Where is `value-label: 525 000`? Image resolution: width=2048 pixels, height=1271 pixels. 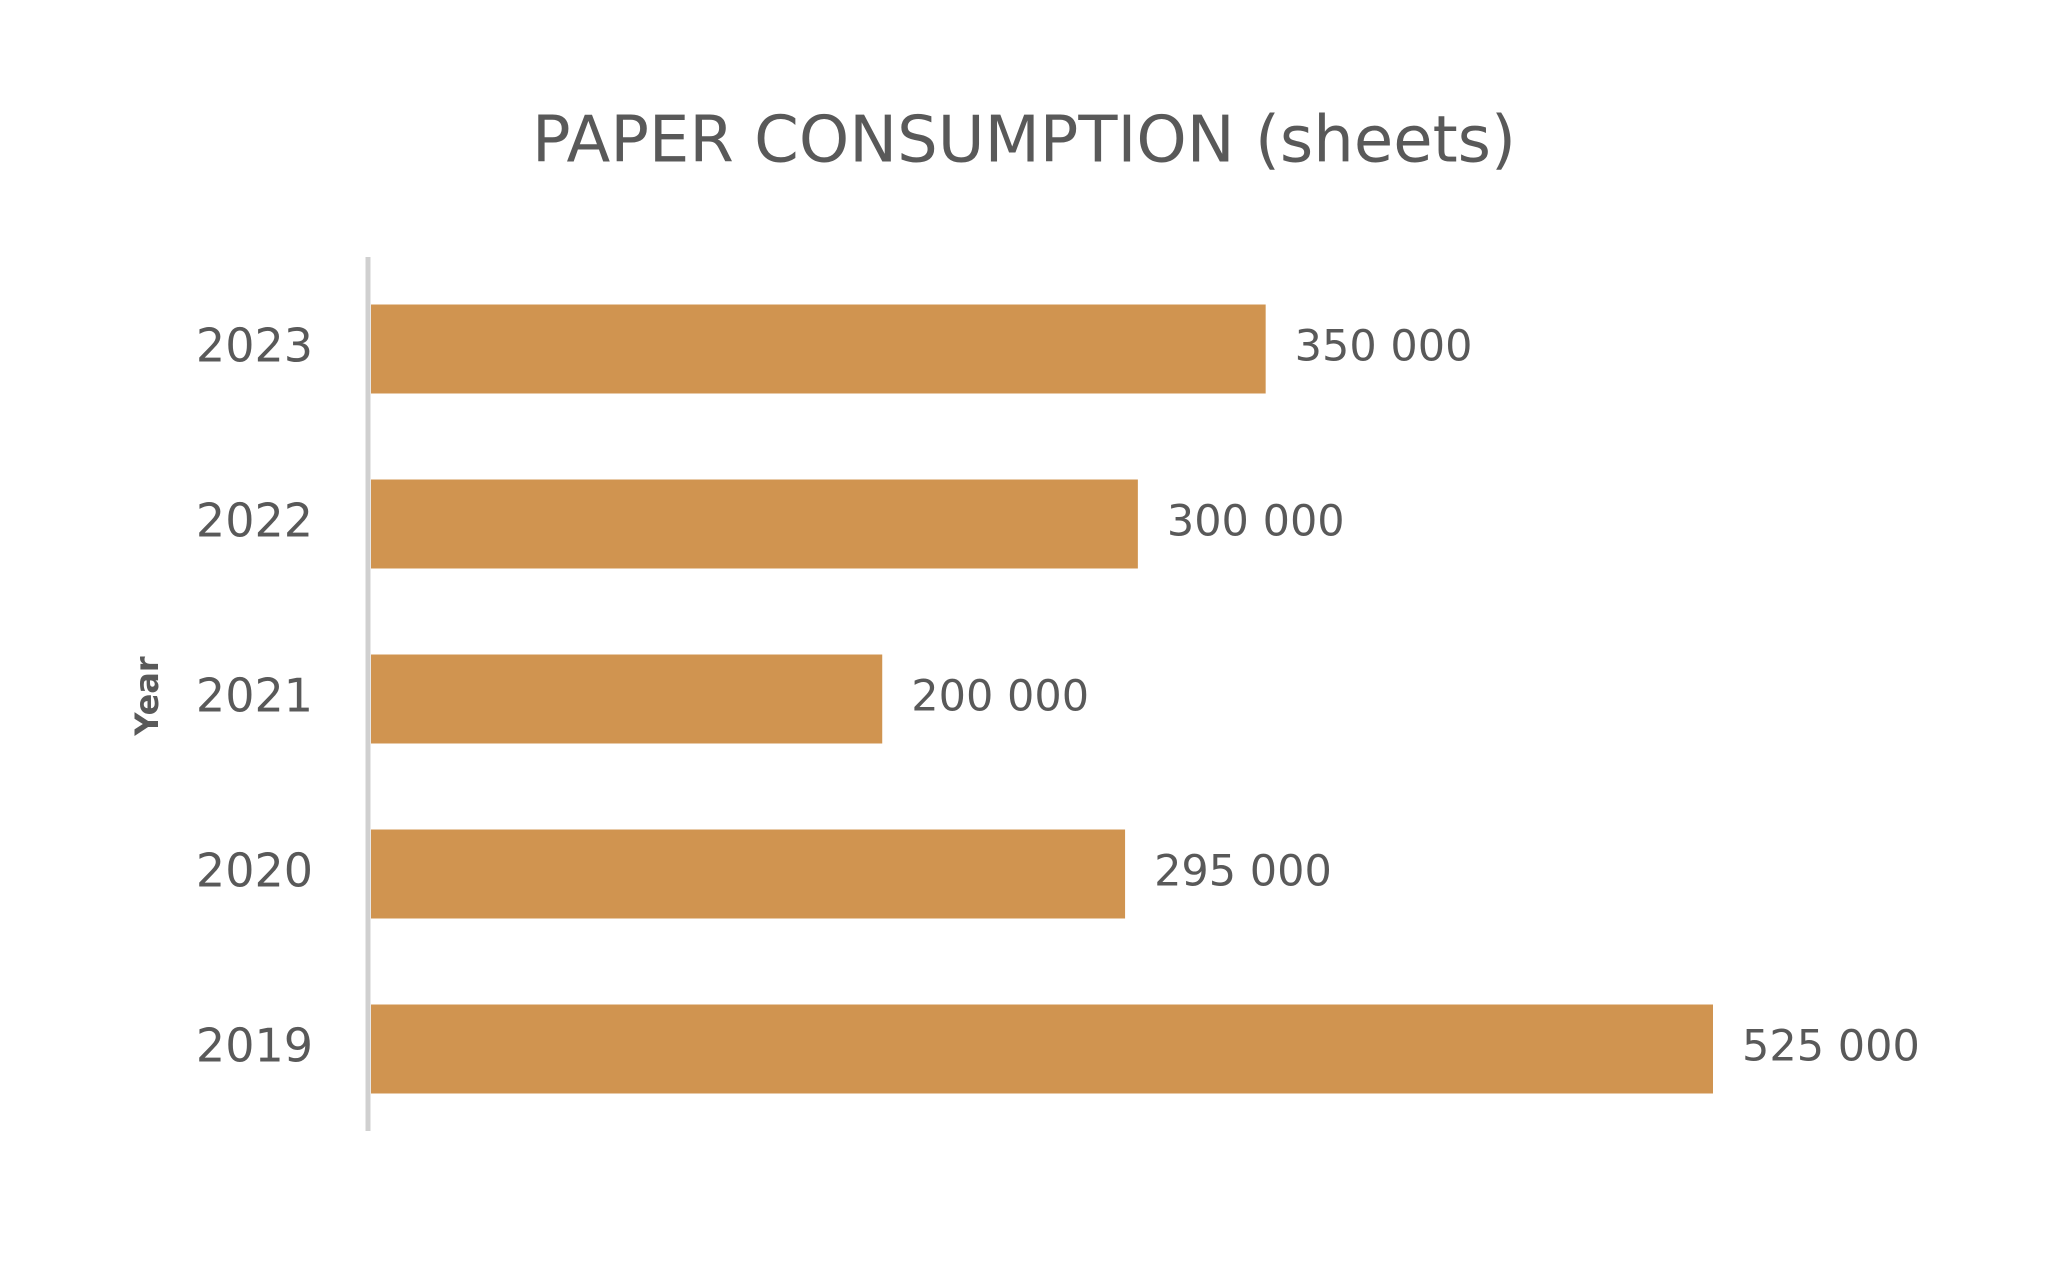 value-label: 525 000 is located at coordinates (1831, 1047).